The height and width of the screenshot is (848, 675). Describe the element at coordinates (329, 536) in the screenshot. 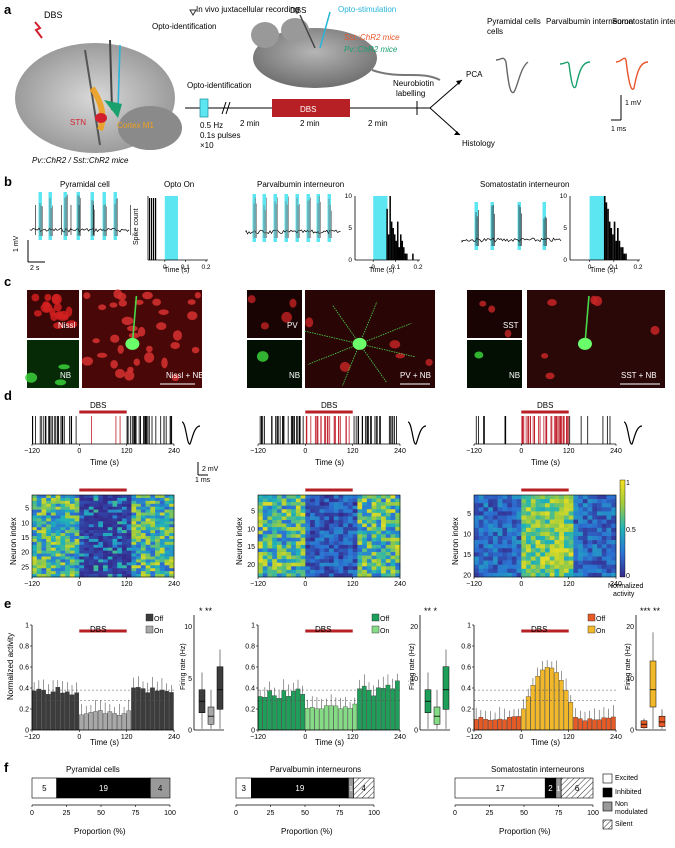

I see `heatmap-frame` at that location.